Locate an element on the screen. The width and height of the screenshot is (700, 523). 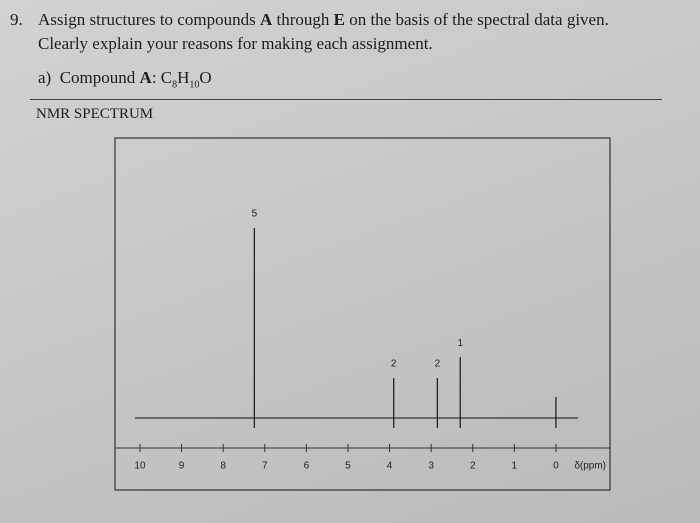
section-title: NMR SPECTRUM is located at coordinates (95, 114).